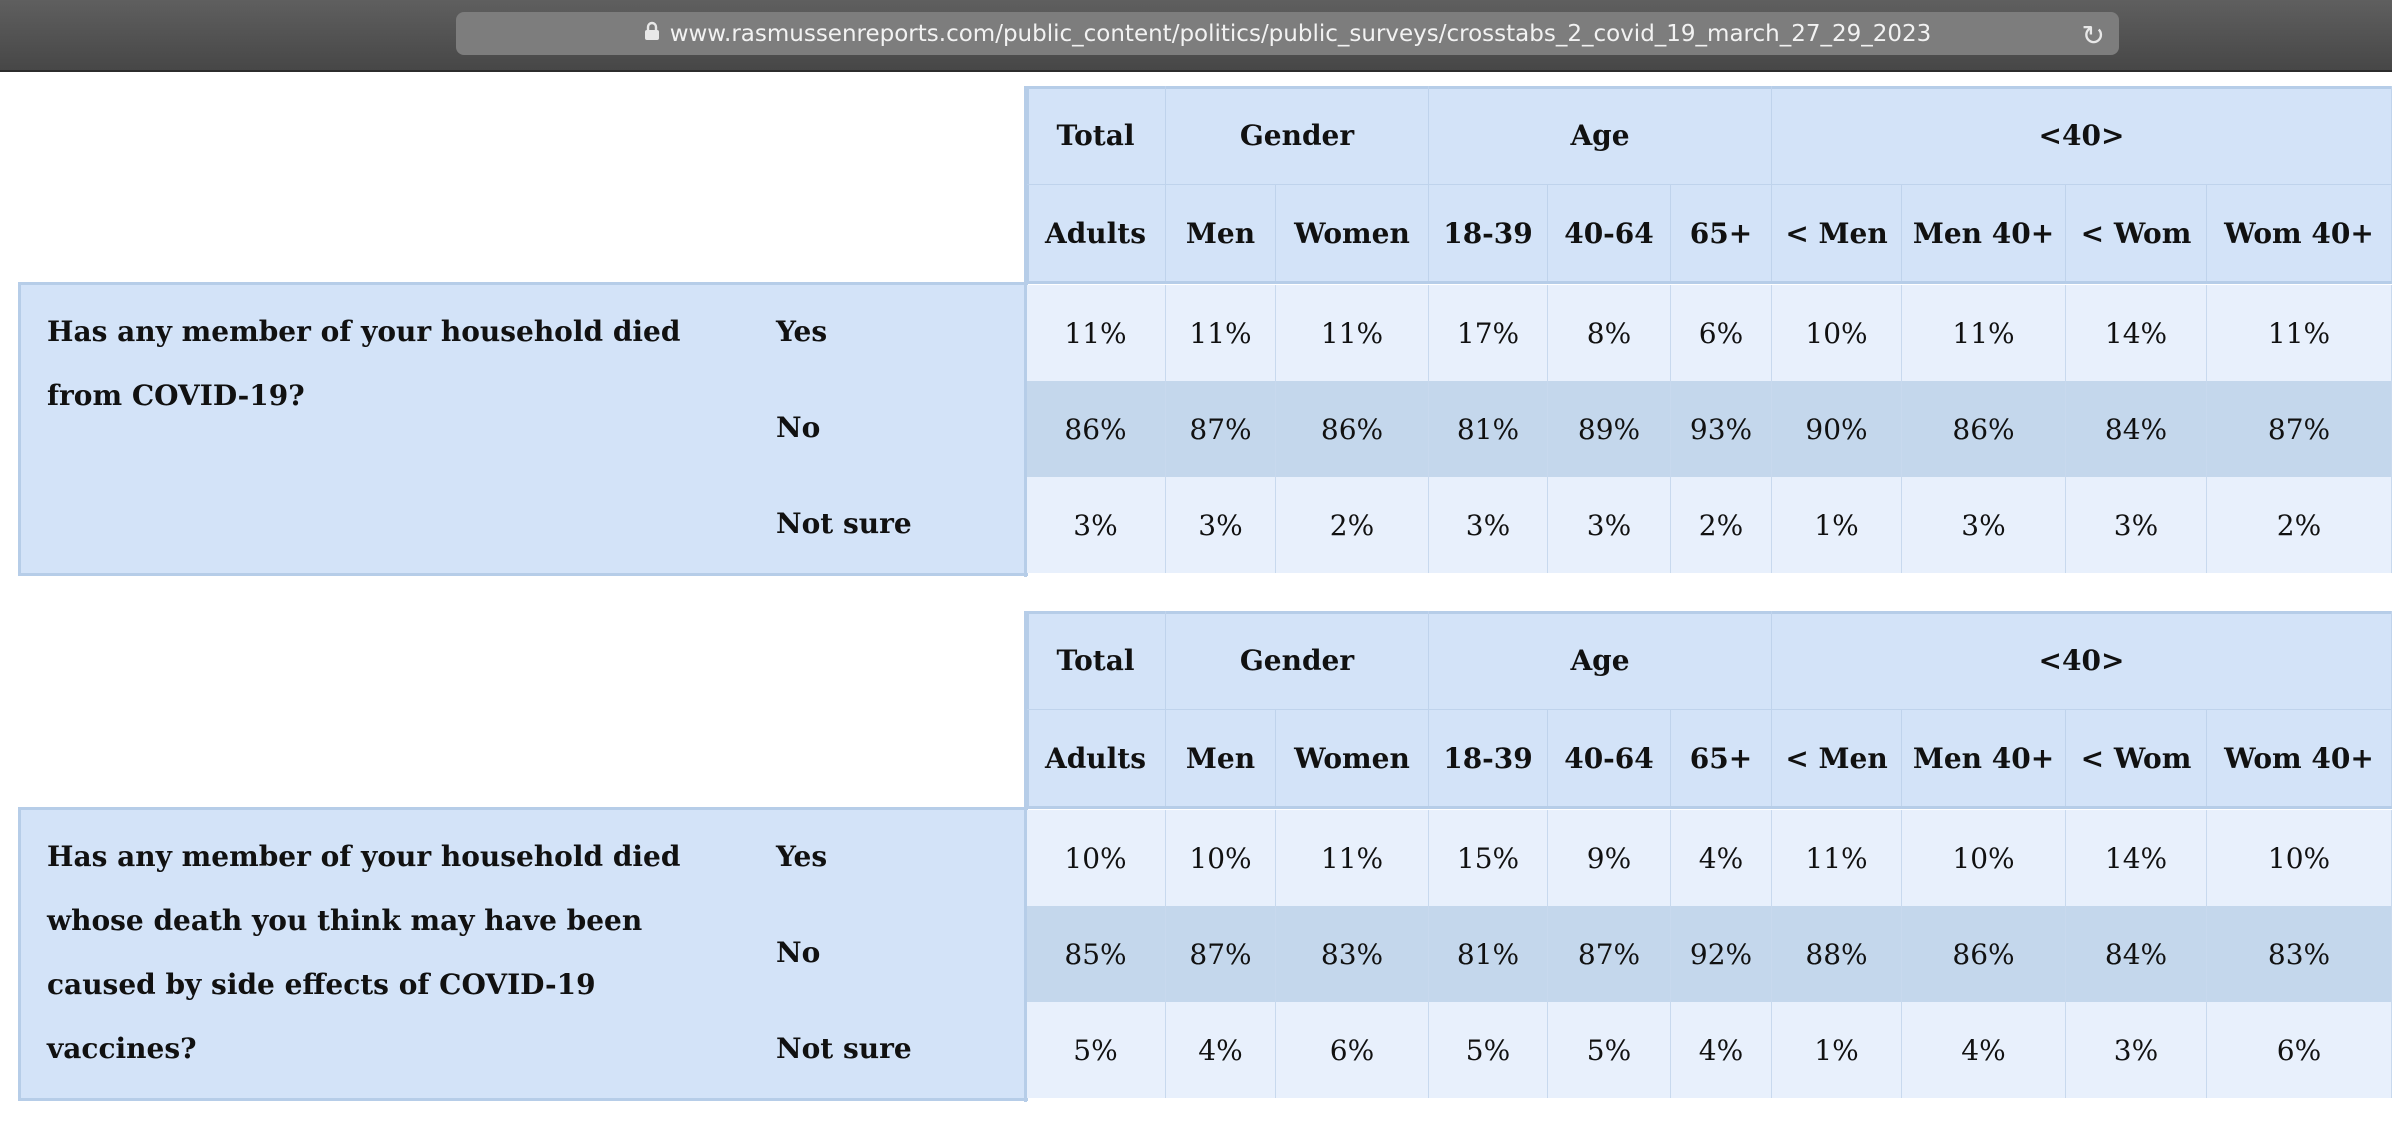 This screenshot has width=2392, height=1123. What do you see at coordinates (1488, 333) in the screenshot?
I see `table-cell: 17%` at bounding box center [1488, 333].